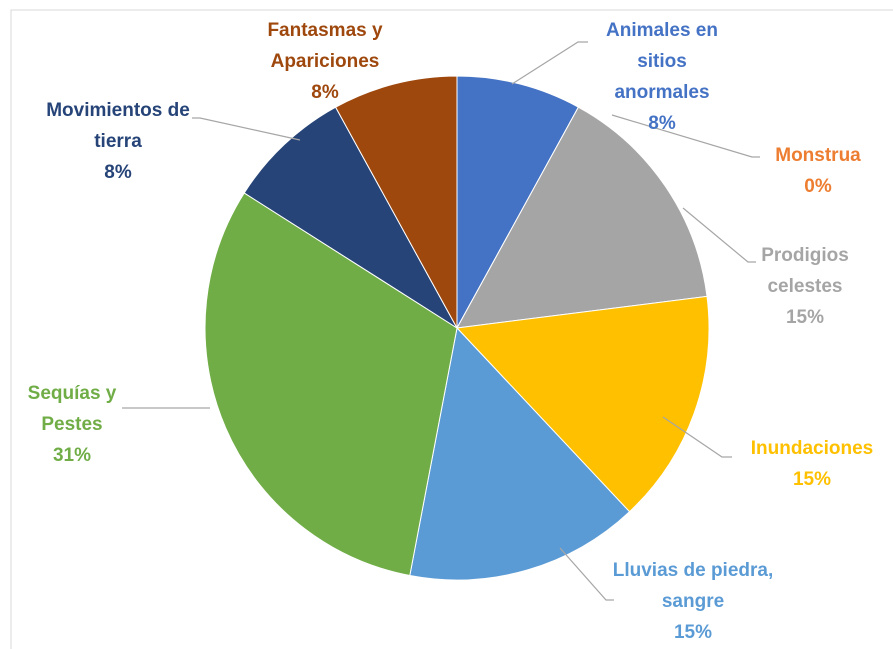  Describe the element at coordinates (662, 61) in the screenshot. I see `category-name: Animales en sitios anormales` at that location.